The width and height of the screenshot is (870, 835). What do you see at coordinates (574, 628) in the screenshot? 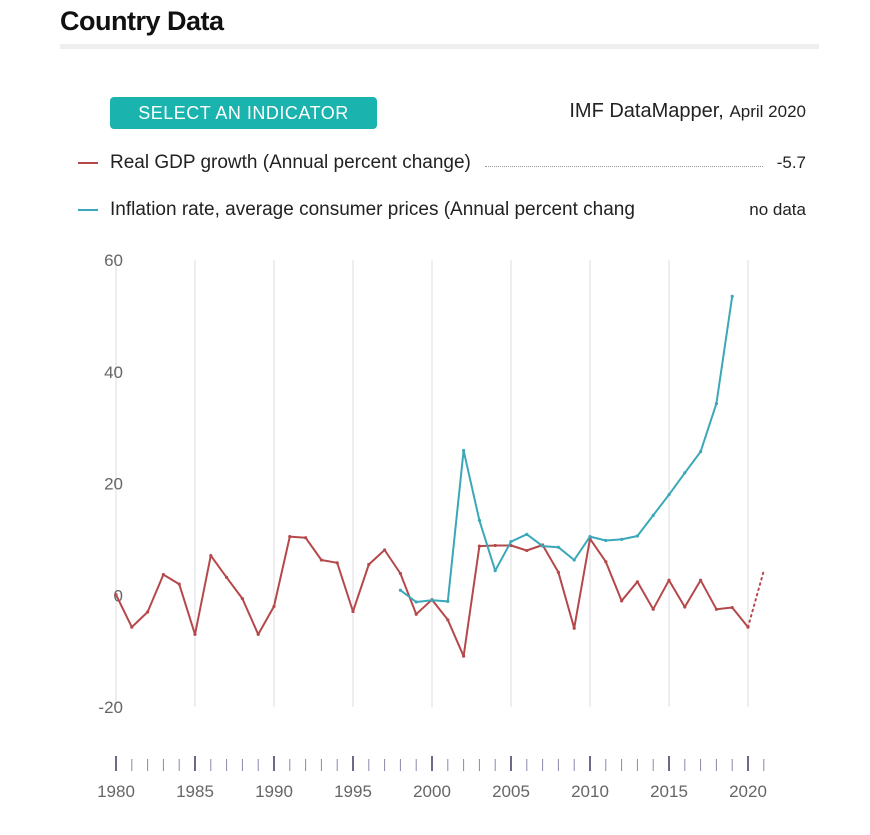
I see `series-0-point-2009` at bounding box center [574, 628].